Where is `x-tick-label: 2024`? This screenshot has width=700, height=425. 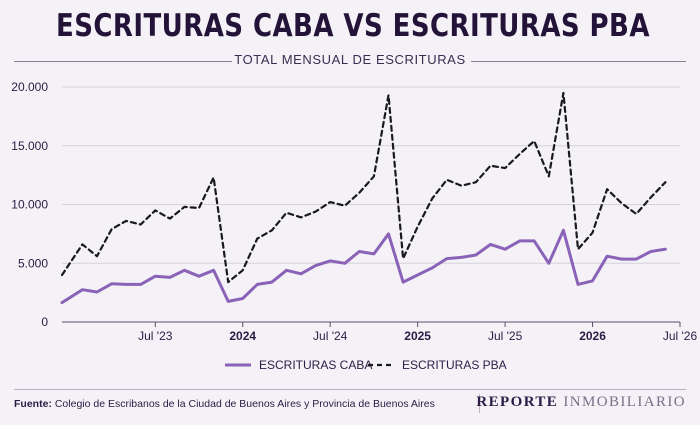
x-tick-label: 2024 is located at coordinates (242, 336).